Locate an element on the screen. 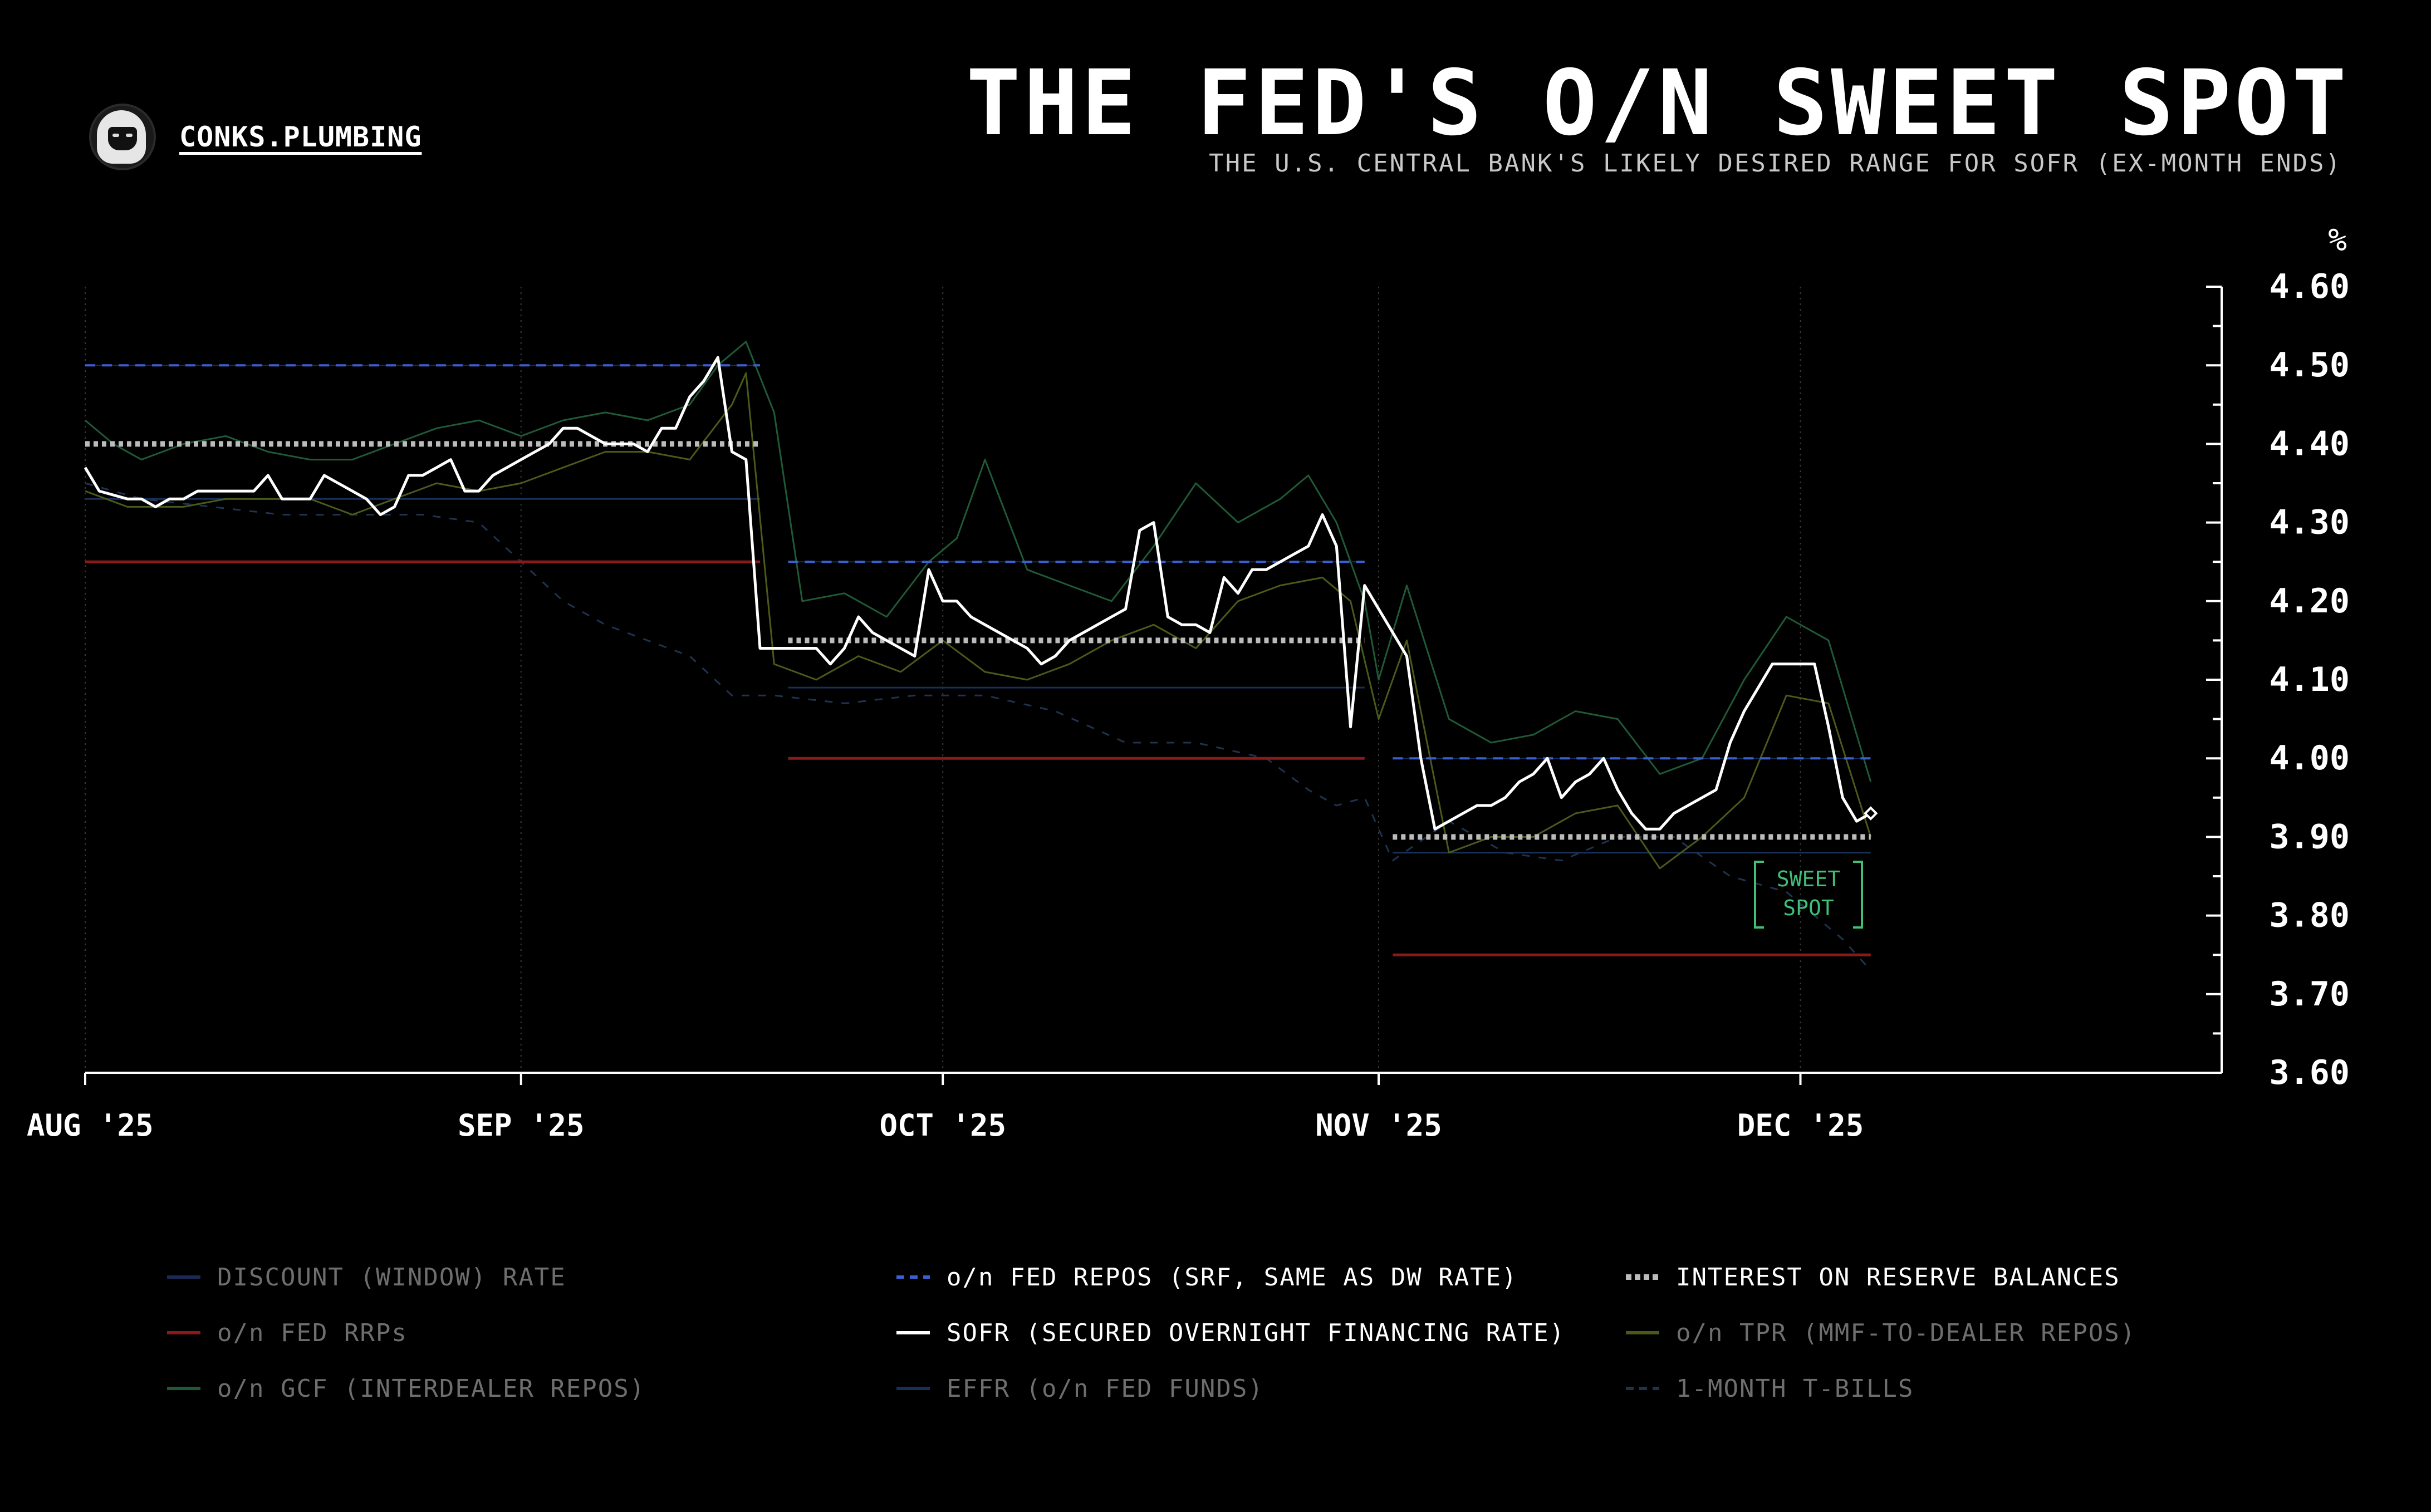 The image size is (2431, 1512). x-tick-label: DEC '25 is located at coordinates (1800, 1125).